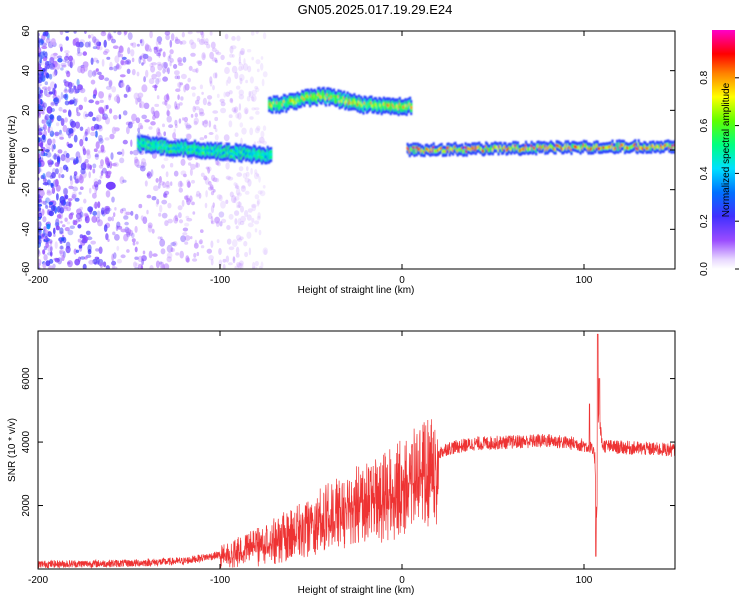 Image resolution: width=750 pixels, height=600 pixels. Describe the element at coordinates (26, 378) in the screenshot. I see `snr-y-tick-label: 6000` at that location.